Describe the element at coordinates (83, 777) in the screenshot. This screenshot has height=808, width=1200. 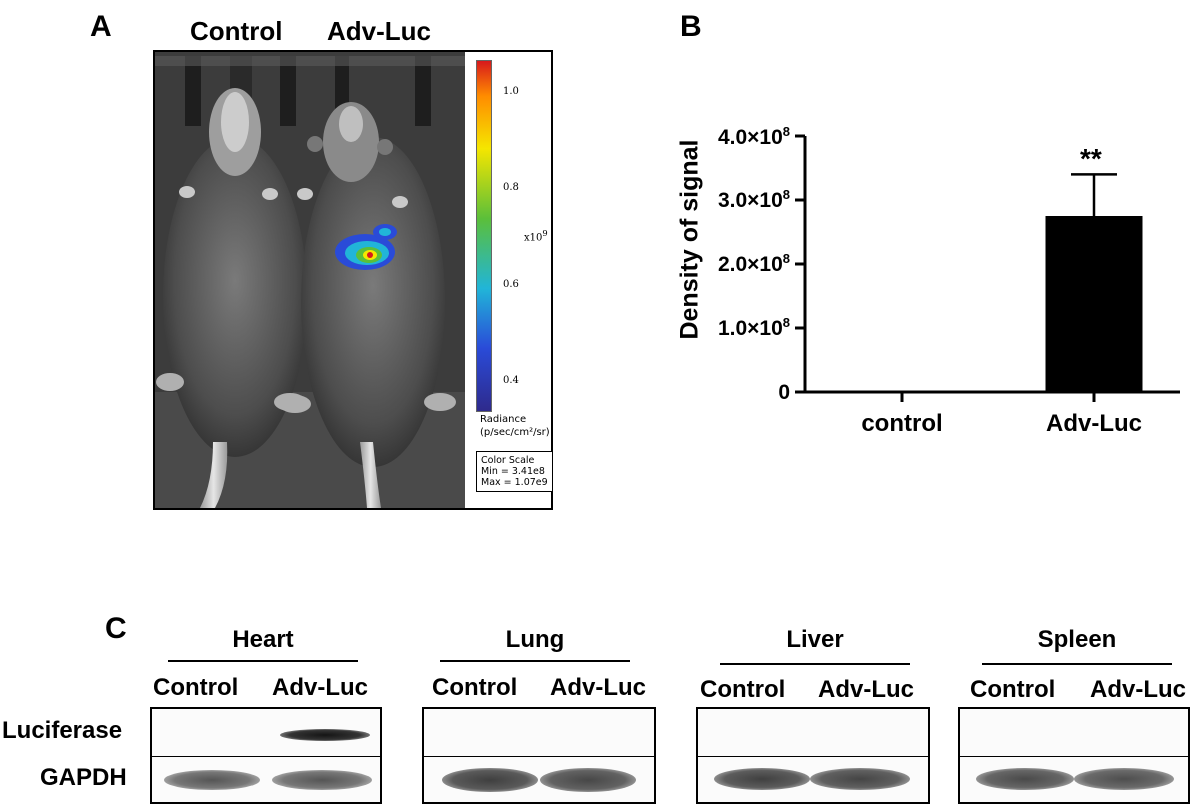
I see `row-label-gapdh: GAPDH` at that location.